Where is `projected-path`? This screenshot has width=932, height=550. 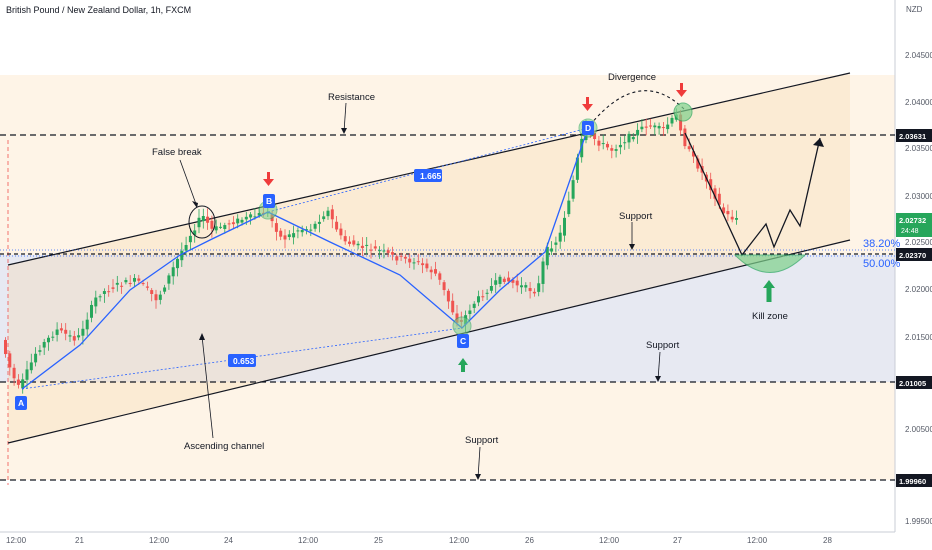 projected-path is located at coordinates (752, 194).